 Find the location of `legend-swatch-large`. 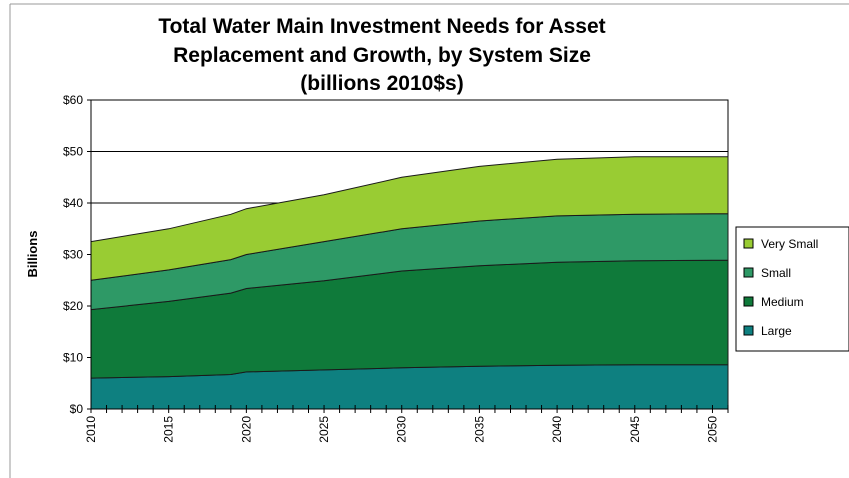

legend-swatch-large is located at coordinates (748, 330).